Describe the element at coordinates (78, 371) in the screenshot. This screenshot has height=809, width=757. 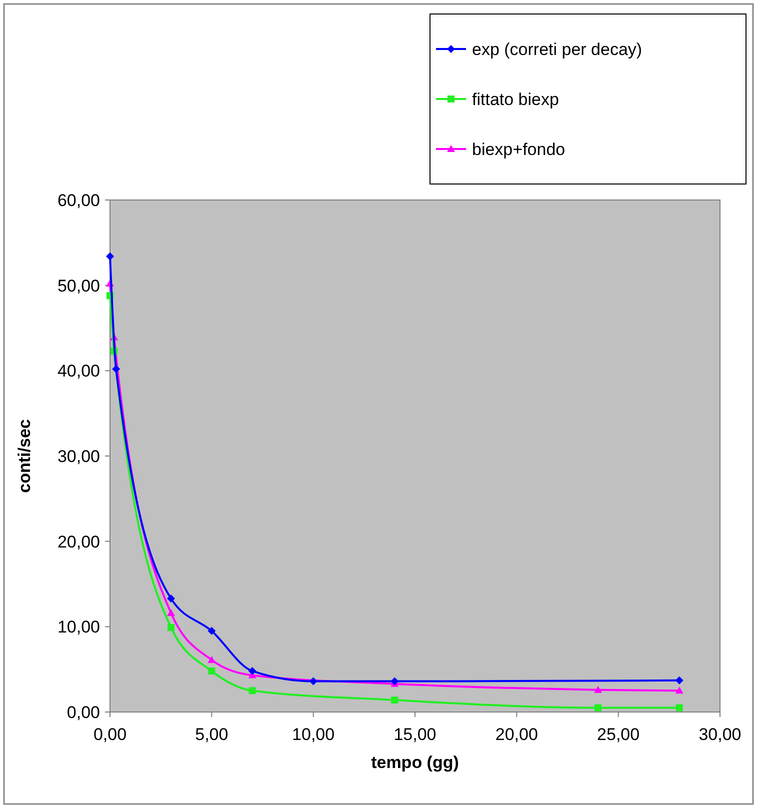
I see `y-tick-label: 40,00` at that location.